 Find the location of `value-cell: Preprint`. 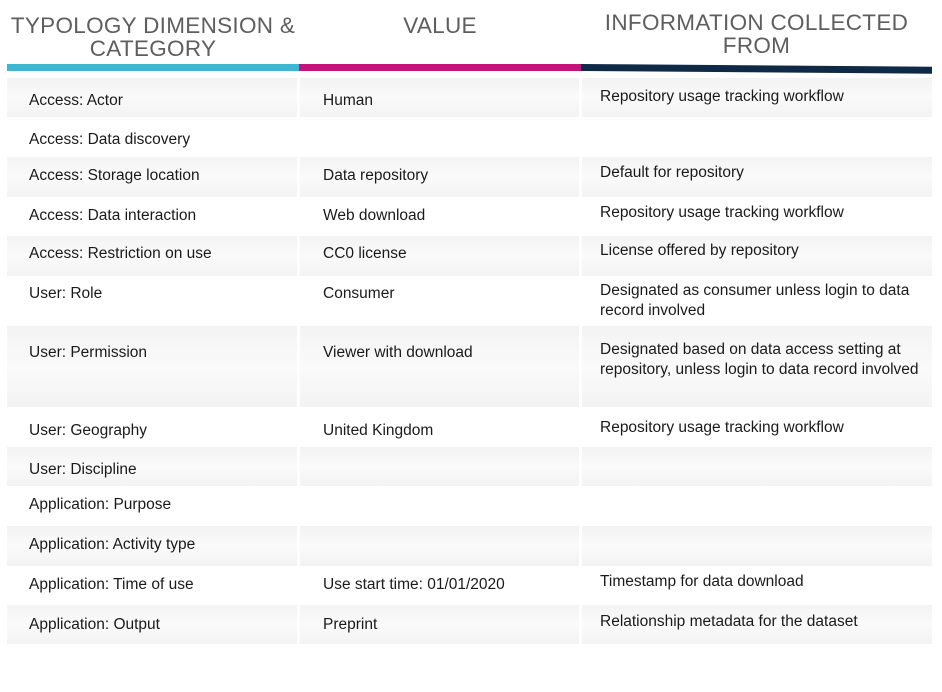

value-cell: Preprint is located at coordinates (350, 624).